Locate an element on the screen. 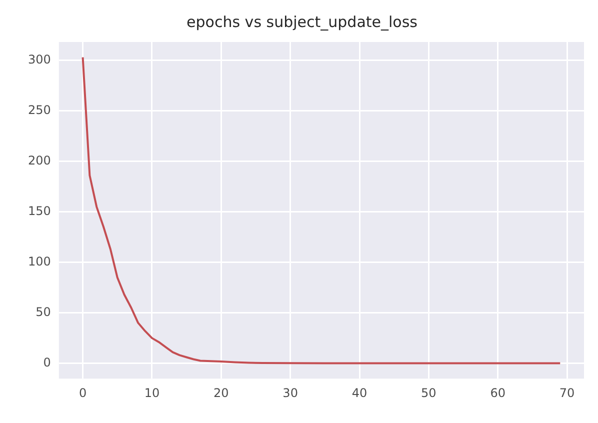 This screenshot has width=598, height=423. x-tick-label: 70 is located at coordinates (567, 393).